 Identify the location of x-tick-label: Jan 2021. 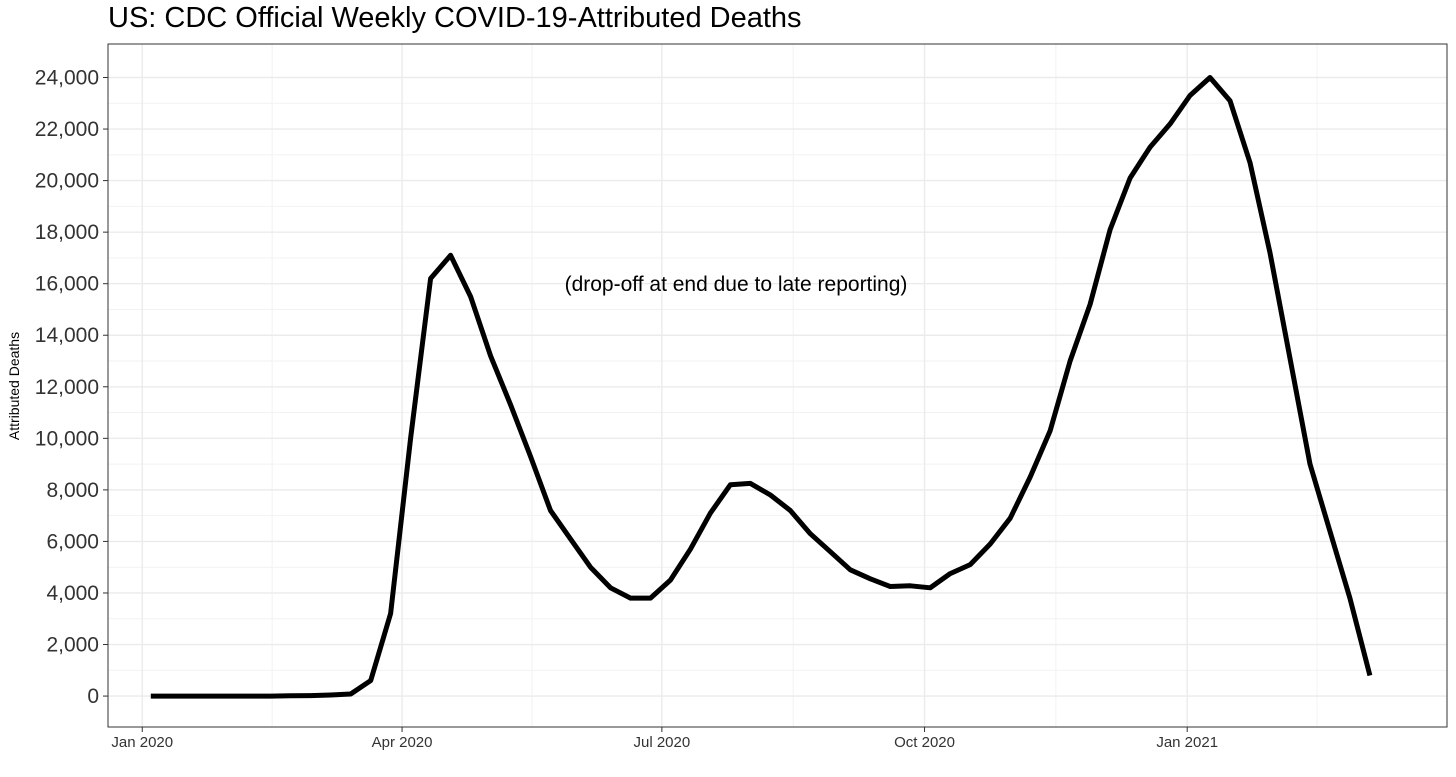
(1187, 742).